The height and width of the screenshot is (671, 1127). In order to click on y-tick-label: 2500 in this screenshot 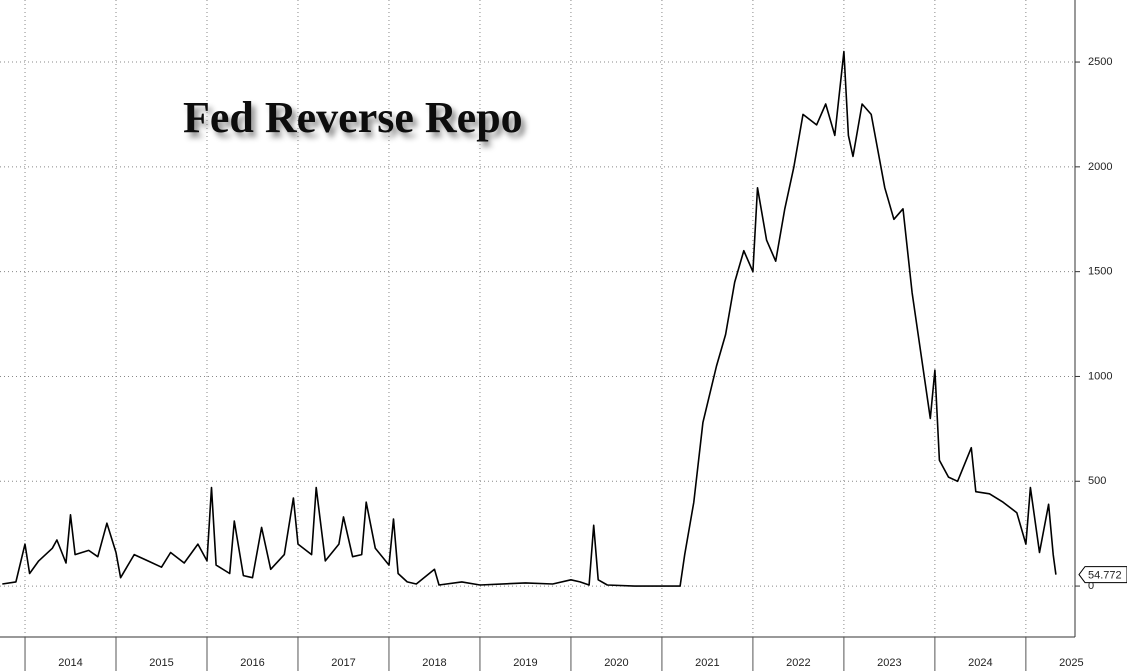, I will do `click(1100, 62)`.